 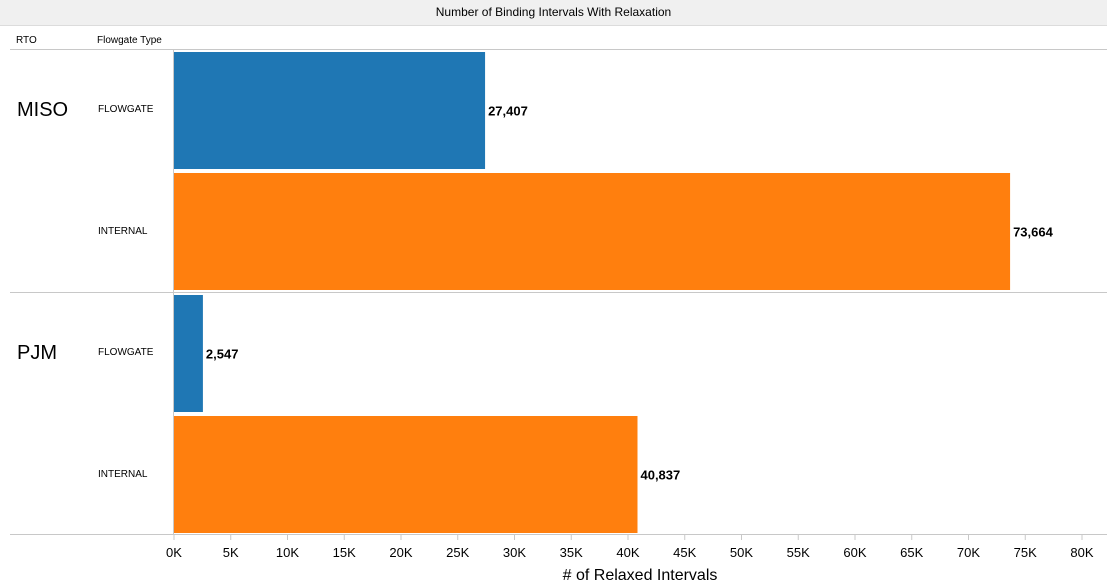 I want to click on x-tick-label: 30K, so click(x=514, y=552).